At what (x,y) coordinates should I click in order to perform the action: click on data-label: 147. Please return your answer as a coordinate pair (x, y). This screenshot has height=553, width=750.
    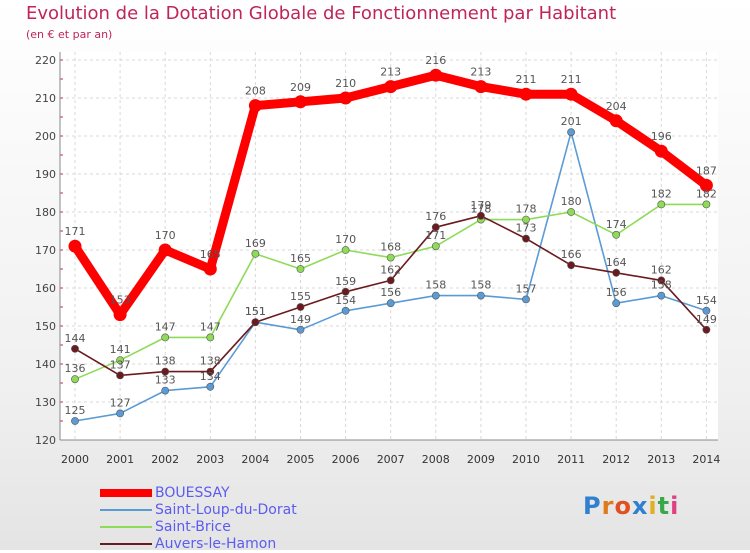
    Looking at the image, I should click on (210, 326).